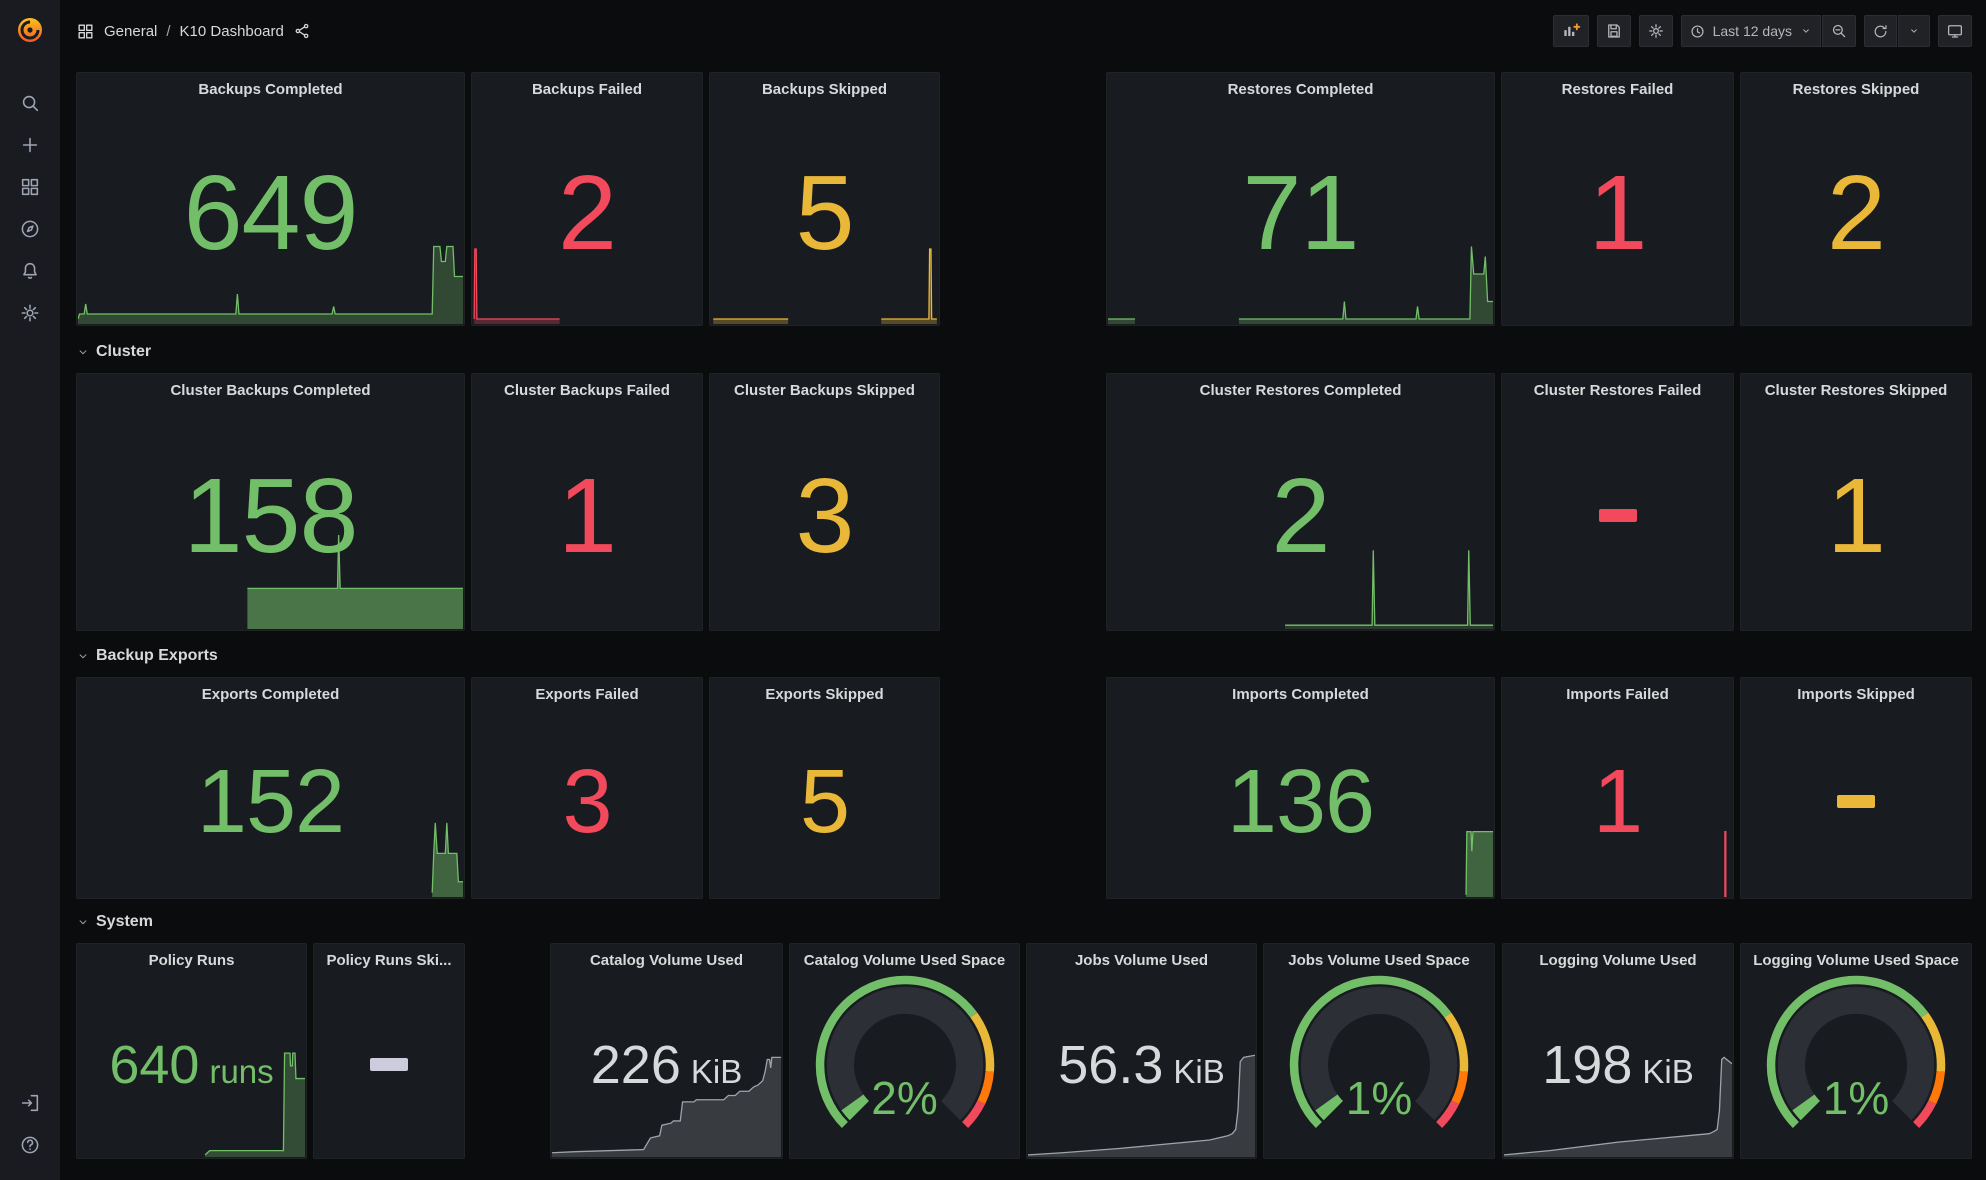  I want to click on panel-policy-runs: Policy Runs 640 runs, so click(191, 1051).